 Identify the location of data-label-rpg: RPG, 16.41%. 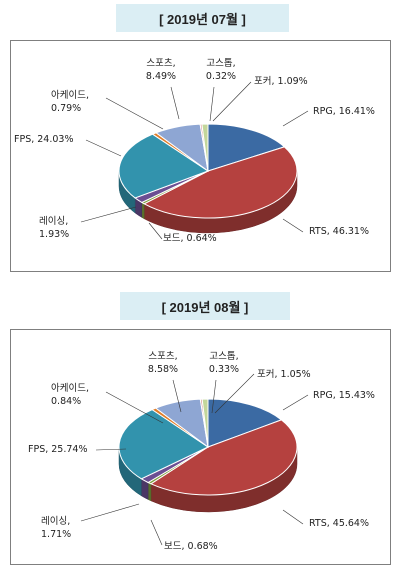
(344, 111).